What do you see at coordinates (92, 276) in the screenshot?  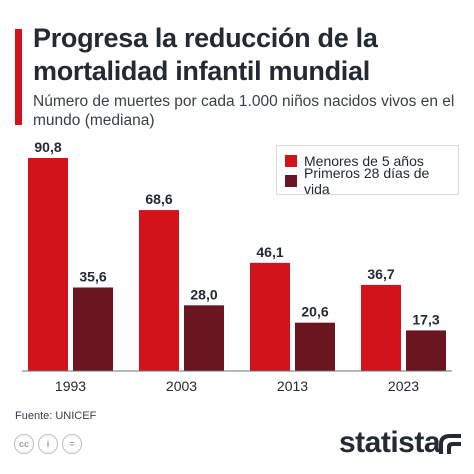 I see `data-label-1993-series-2: 35,6` at bounding box center [92, 276].